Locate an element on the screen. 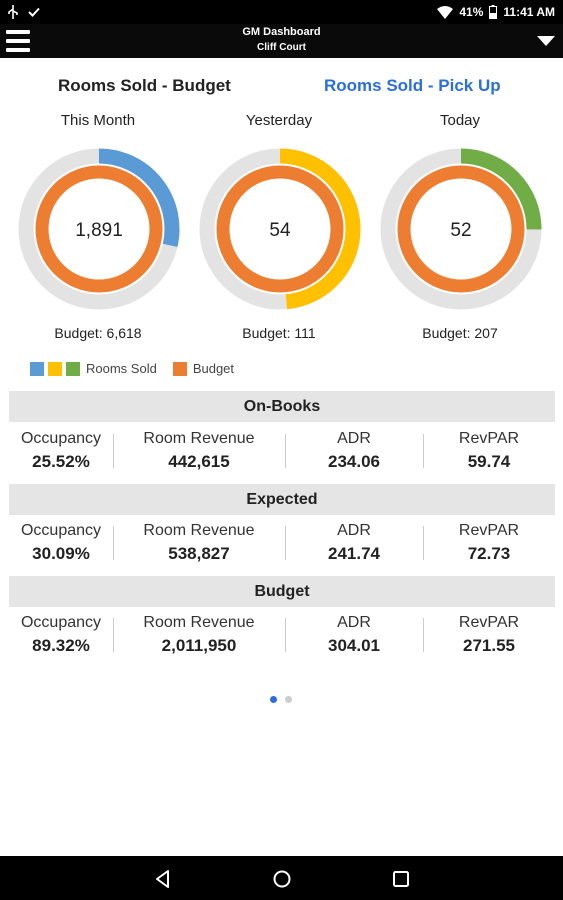 This screenshot has height=900, width=563. section-header-budget: Budget is located at coordinates (282, 591).